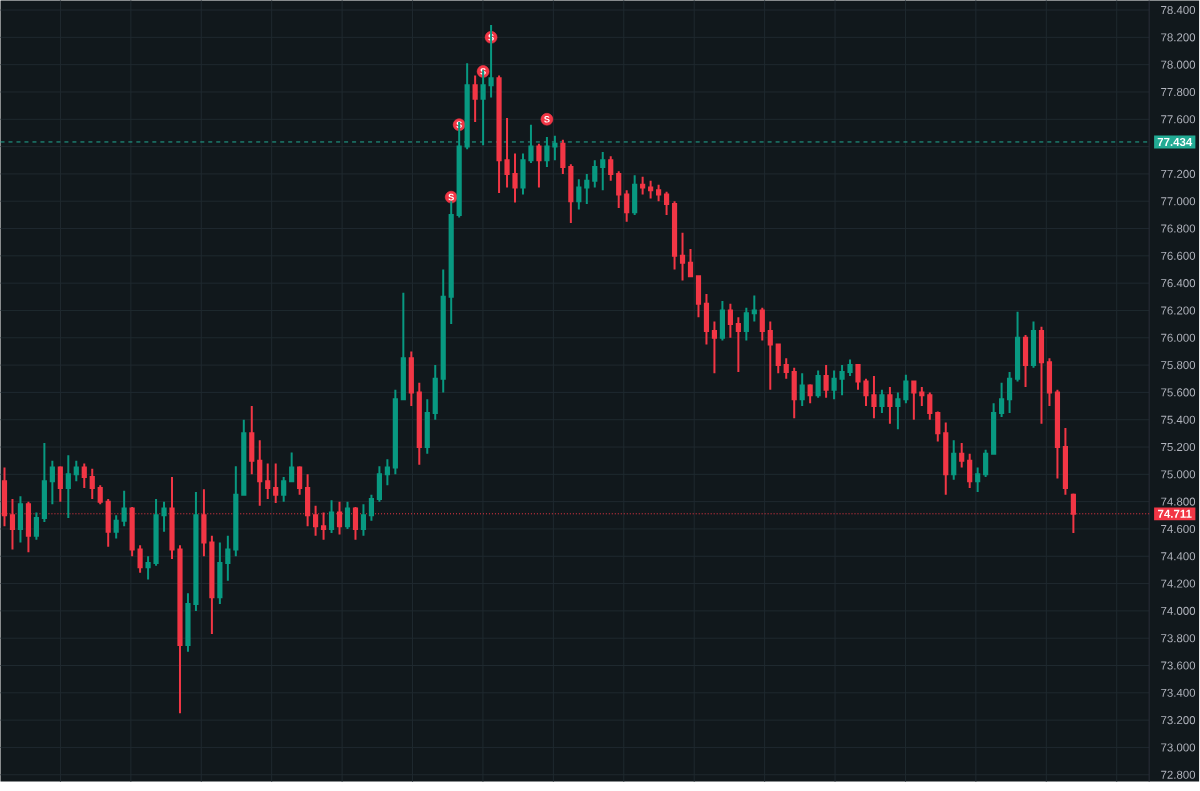 This screenshot has width=1200, height=791. What do you see at coordinates (1178, 692) in the screenshot?
I see `y-tick-label: 73.400` at bounding box center [1178, 692].